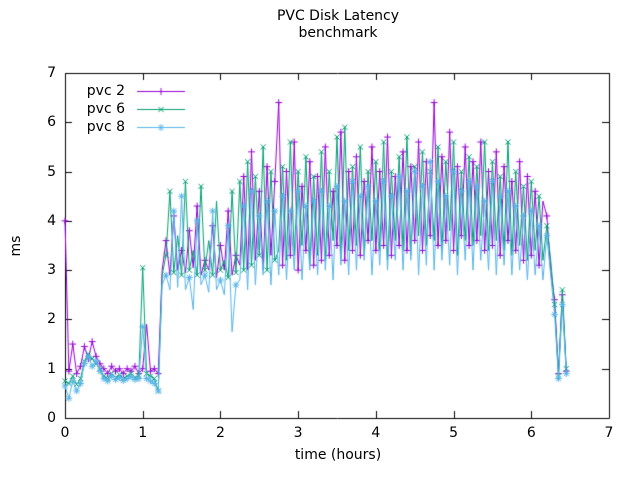  I want to click on x-tick-label: 3, so click(298, 433).